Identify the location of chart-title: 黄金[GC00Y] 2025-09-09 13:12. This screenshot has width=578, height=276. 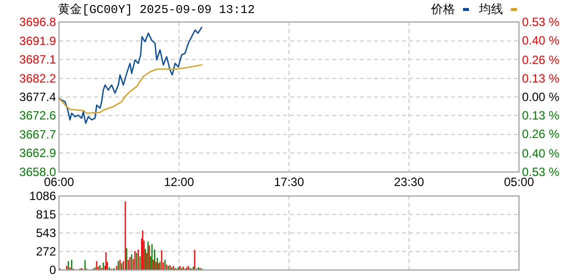
(156, 10).